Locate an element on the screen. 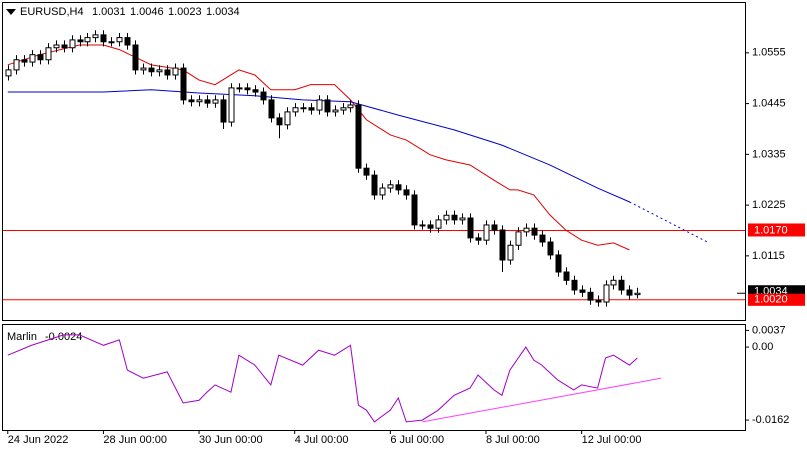 The width and height of the screenshot is (807, 452). price-label-box is located at coordinates (776, 230).